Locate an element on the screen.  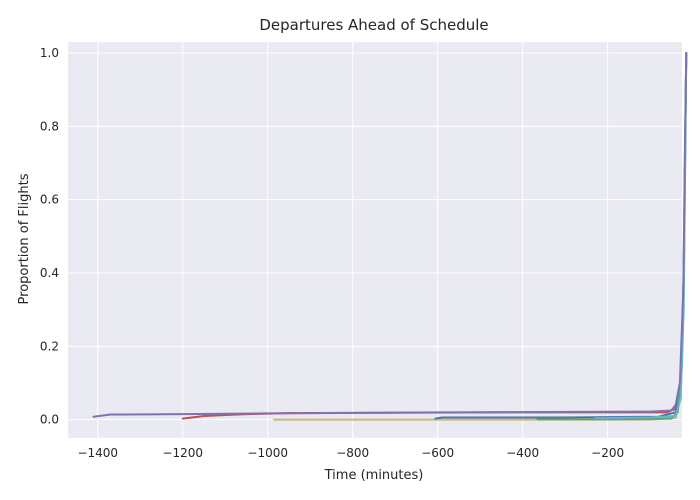
x-tick-label: −200 is located at coordinates (607, 453).